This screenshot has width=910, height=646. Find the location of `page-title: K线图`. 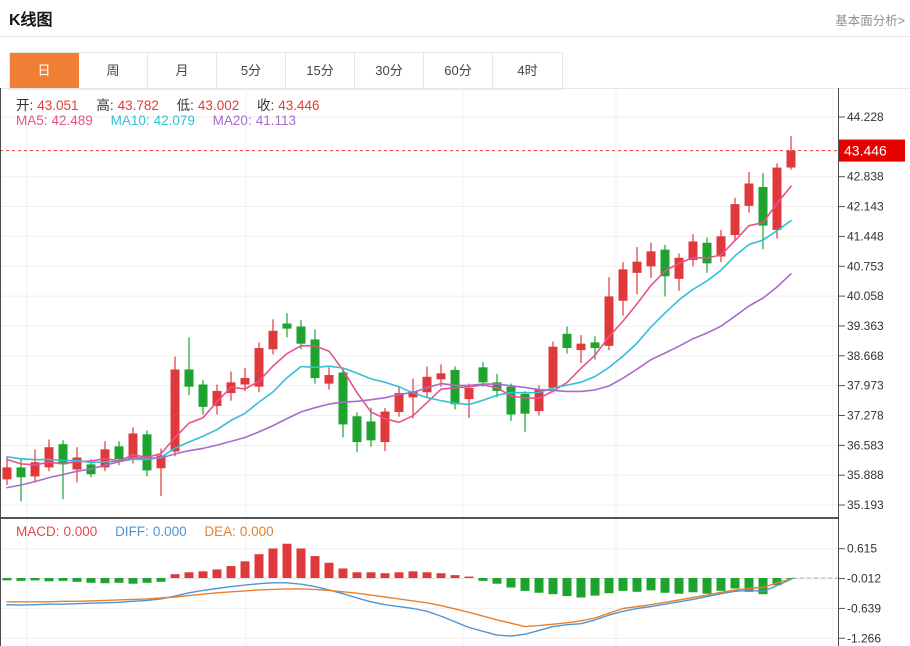

page-title: K线图 is located at coordinates (31, 20).